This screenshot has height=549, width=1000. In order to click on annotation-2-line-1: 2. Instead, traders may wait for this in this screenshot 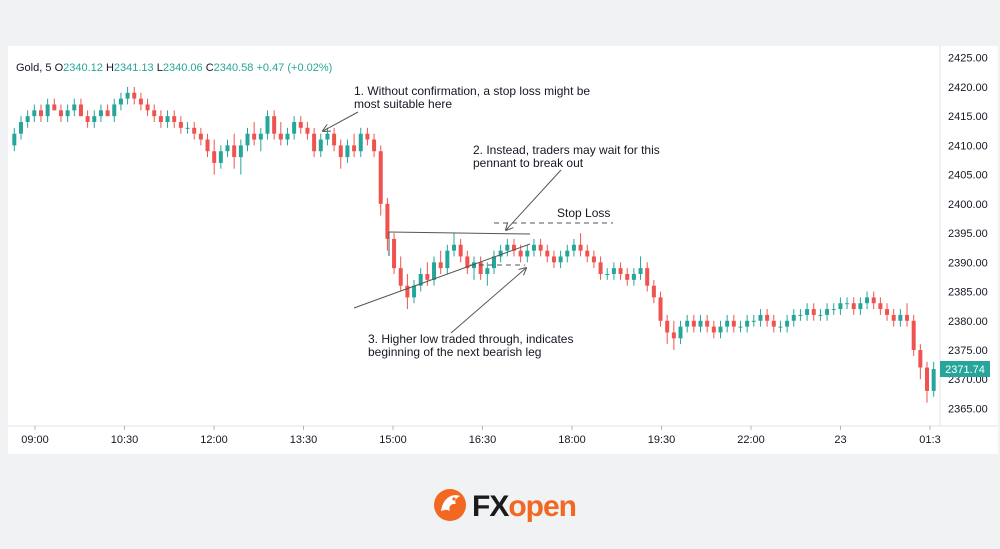, I will do `click(566, 150)`.